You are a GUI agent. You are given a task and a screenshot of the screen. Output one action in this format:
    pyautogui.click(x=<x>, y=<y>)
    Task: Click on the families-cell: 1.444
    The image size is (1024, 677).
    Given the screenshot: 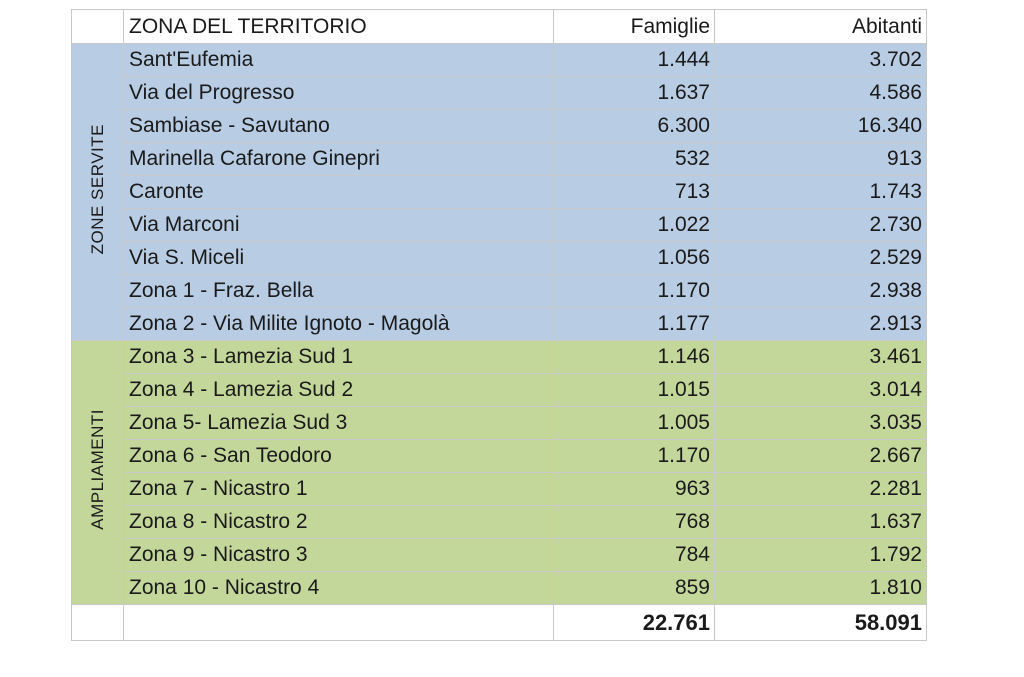 What is the action you would take?
    pyautogui.click(x=634, y=60)
    